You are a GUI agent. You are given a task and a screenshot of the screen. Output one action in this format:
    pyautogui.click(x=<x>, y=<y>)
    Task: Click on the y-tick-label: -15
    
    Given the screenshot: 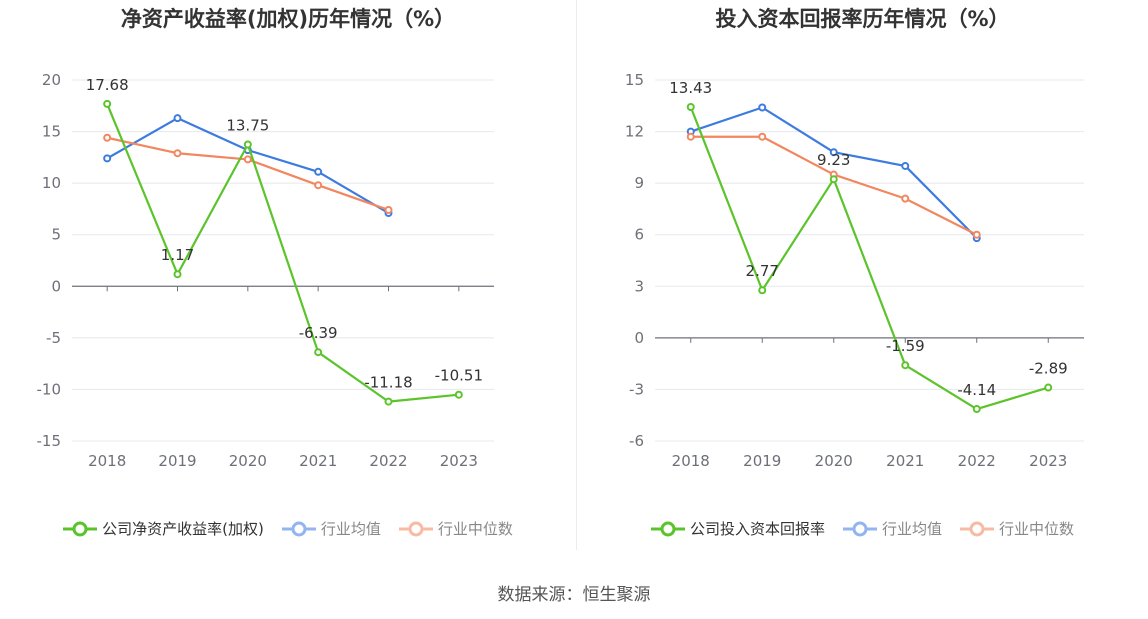 What is the action you would take?
    pyautogui.click(x=49, y=441)
    